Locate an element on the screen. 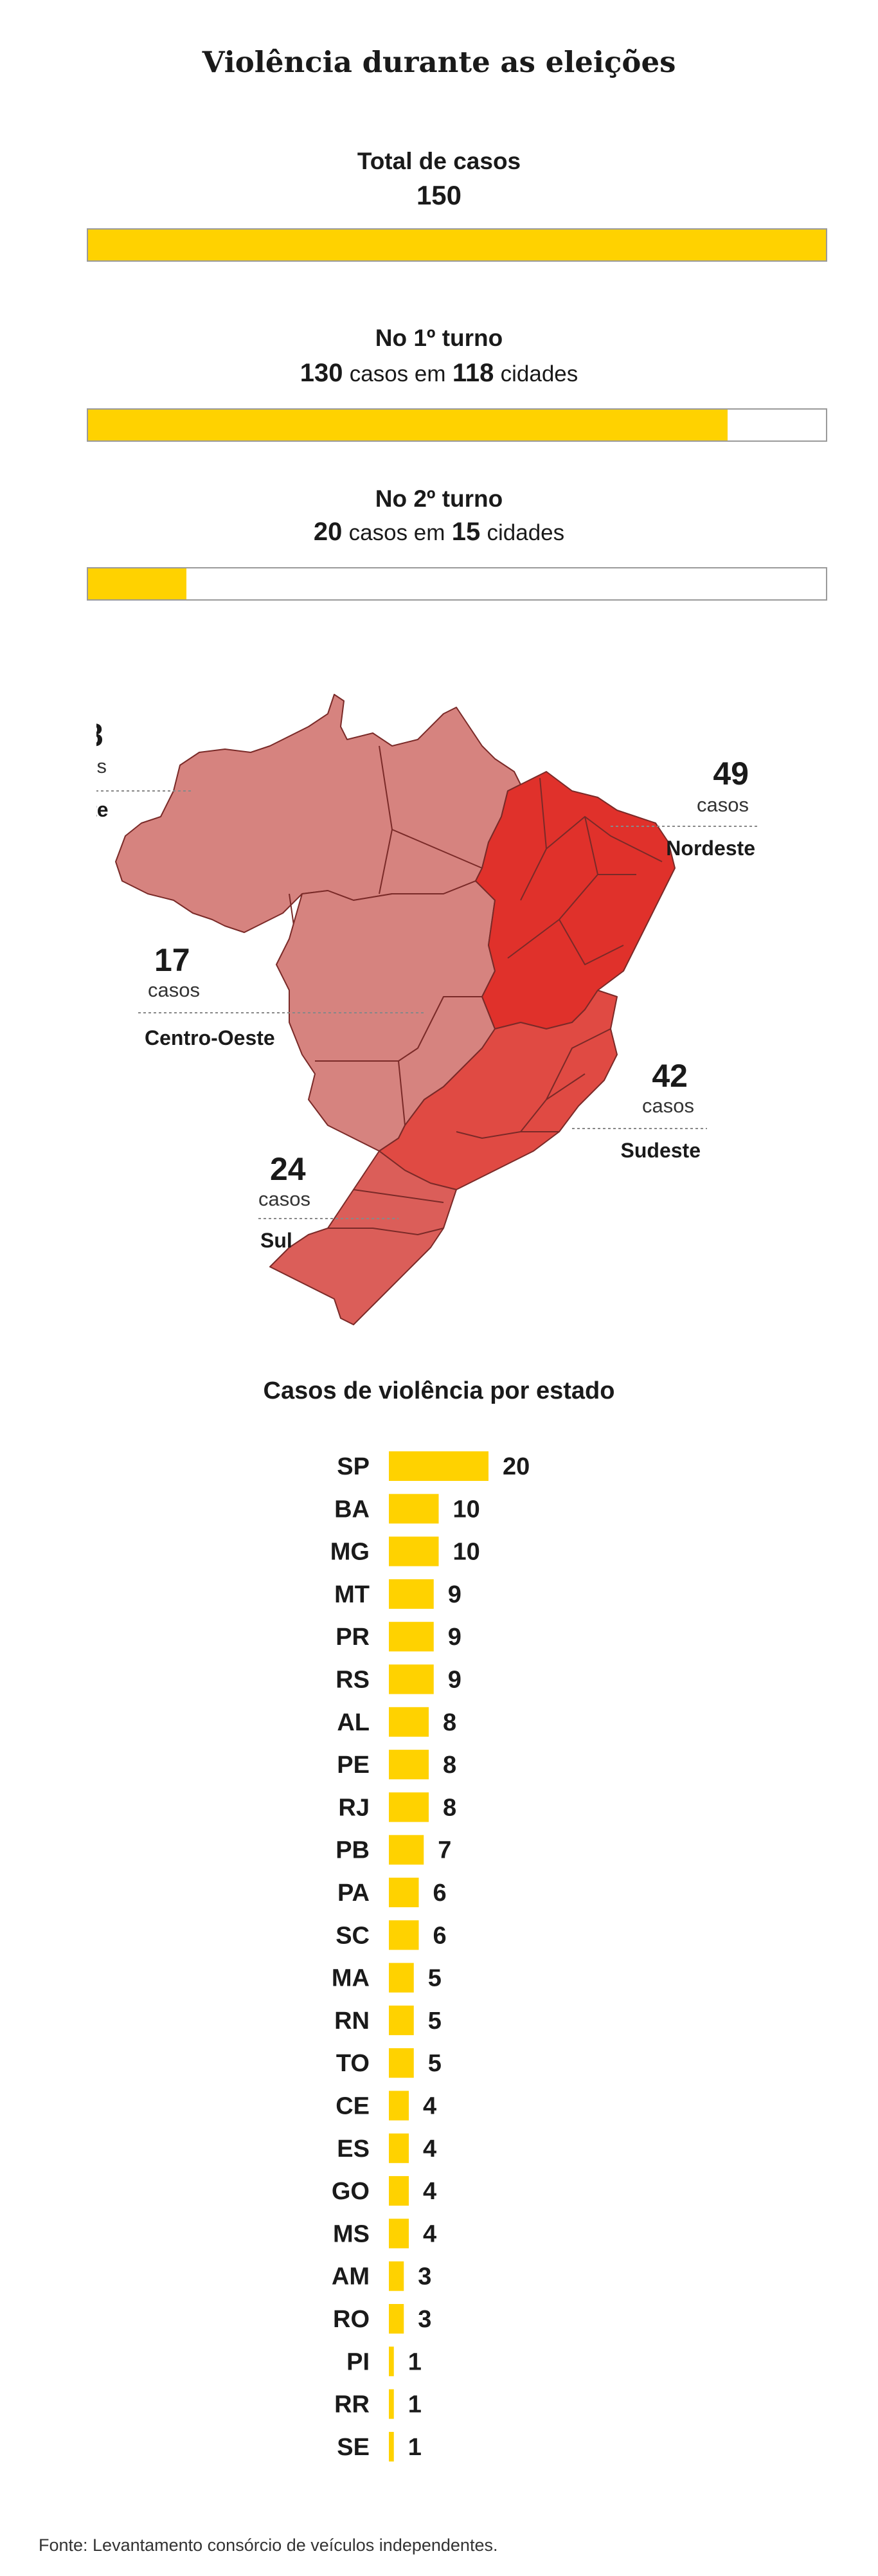 The image size is (878, 2576). state-value-pr: 9 is located at coordinates (455, 1637).